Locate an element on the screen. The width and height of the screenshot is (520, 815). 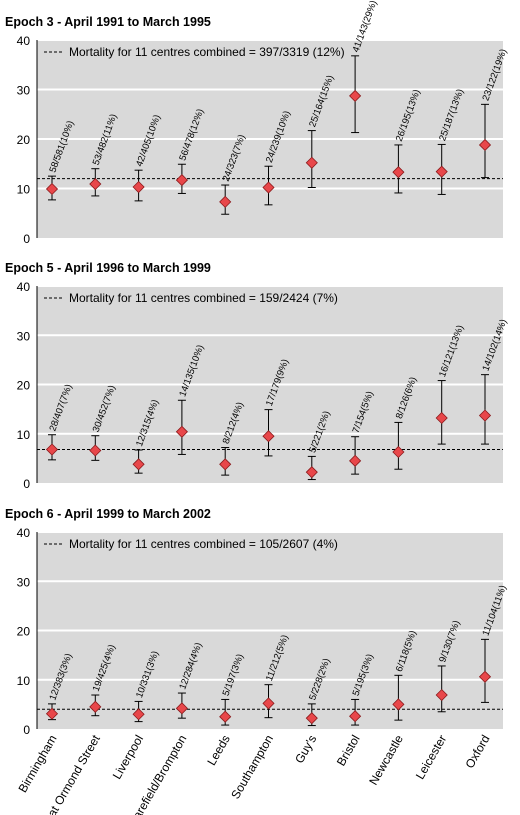
chart-title: Epoch 3 - April 1991 to March 1995 is located at coordinates (108, 22).